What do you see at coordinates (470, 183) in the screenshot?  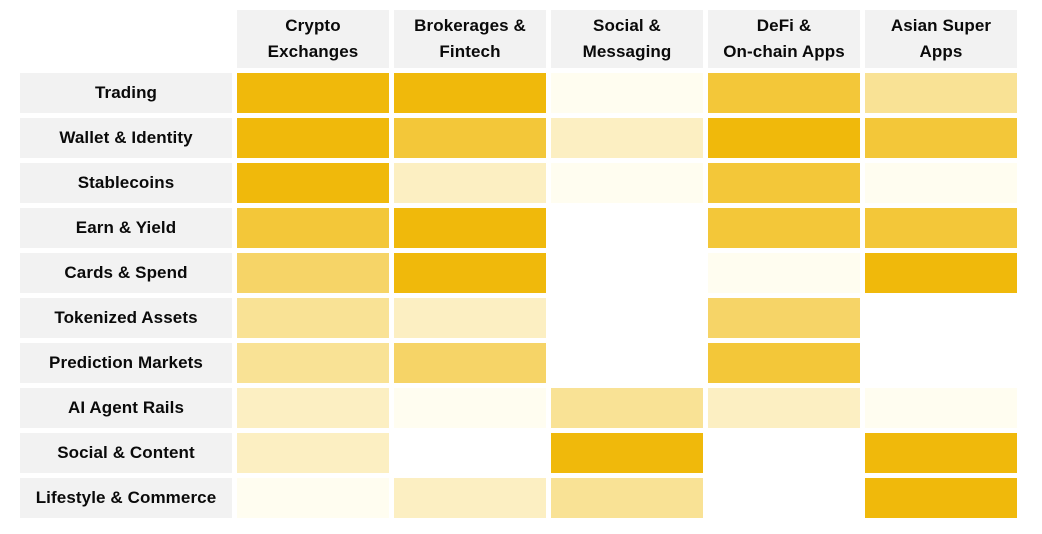 I see `heatmap-cell-stablecoins-brokerages-and-fintech` at bounding box center [470, 183].